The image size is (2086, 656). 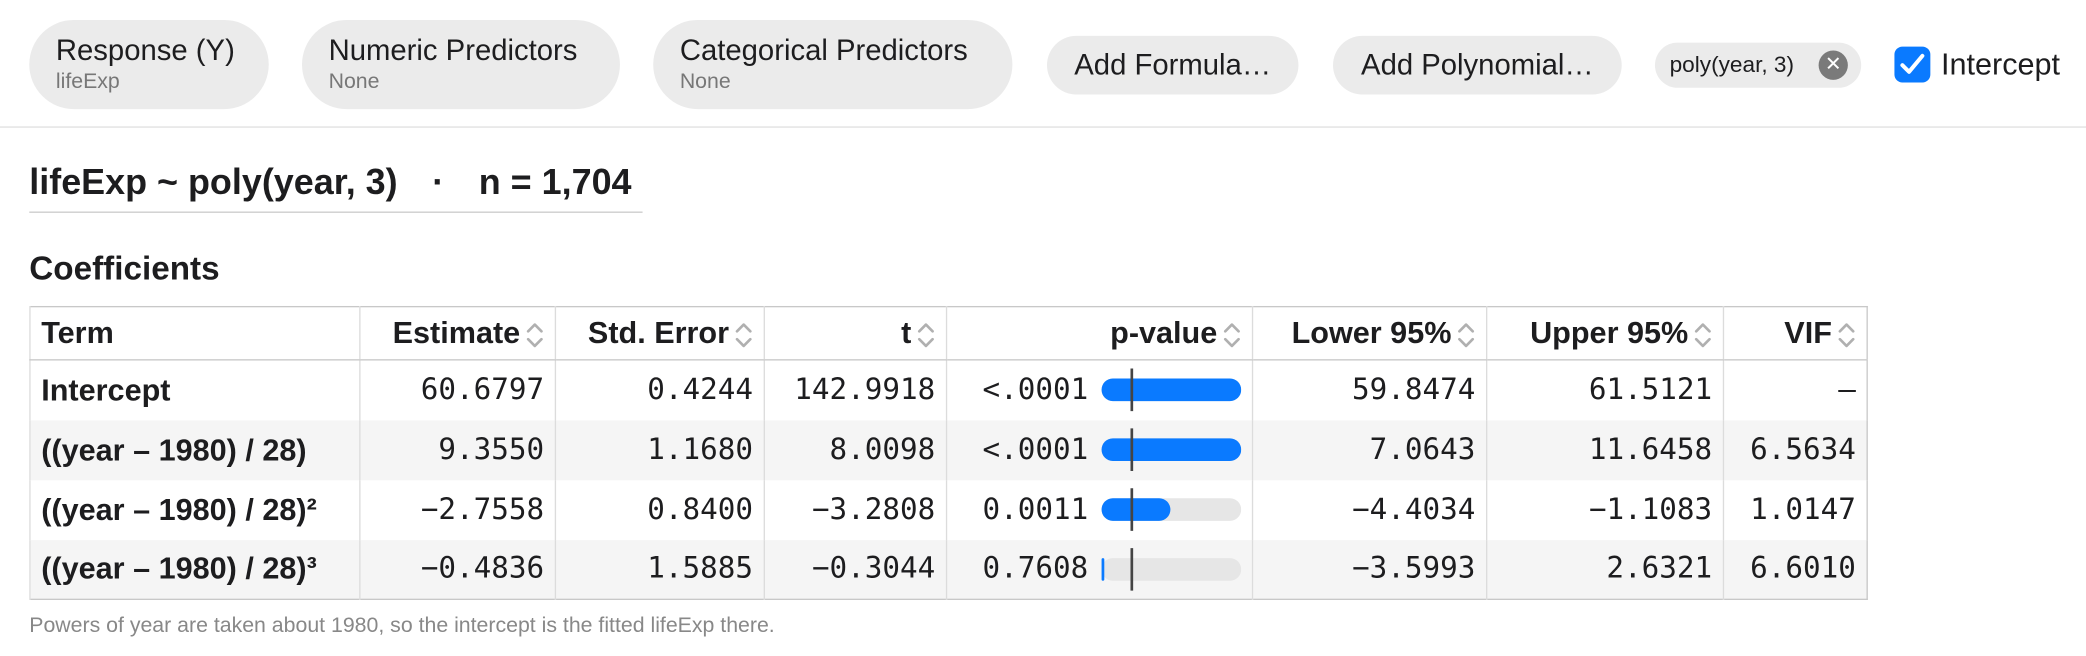 I want to click on divider, so click(x=1043, y=127).